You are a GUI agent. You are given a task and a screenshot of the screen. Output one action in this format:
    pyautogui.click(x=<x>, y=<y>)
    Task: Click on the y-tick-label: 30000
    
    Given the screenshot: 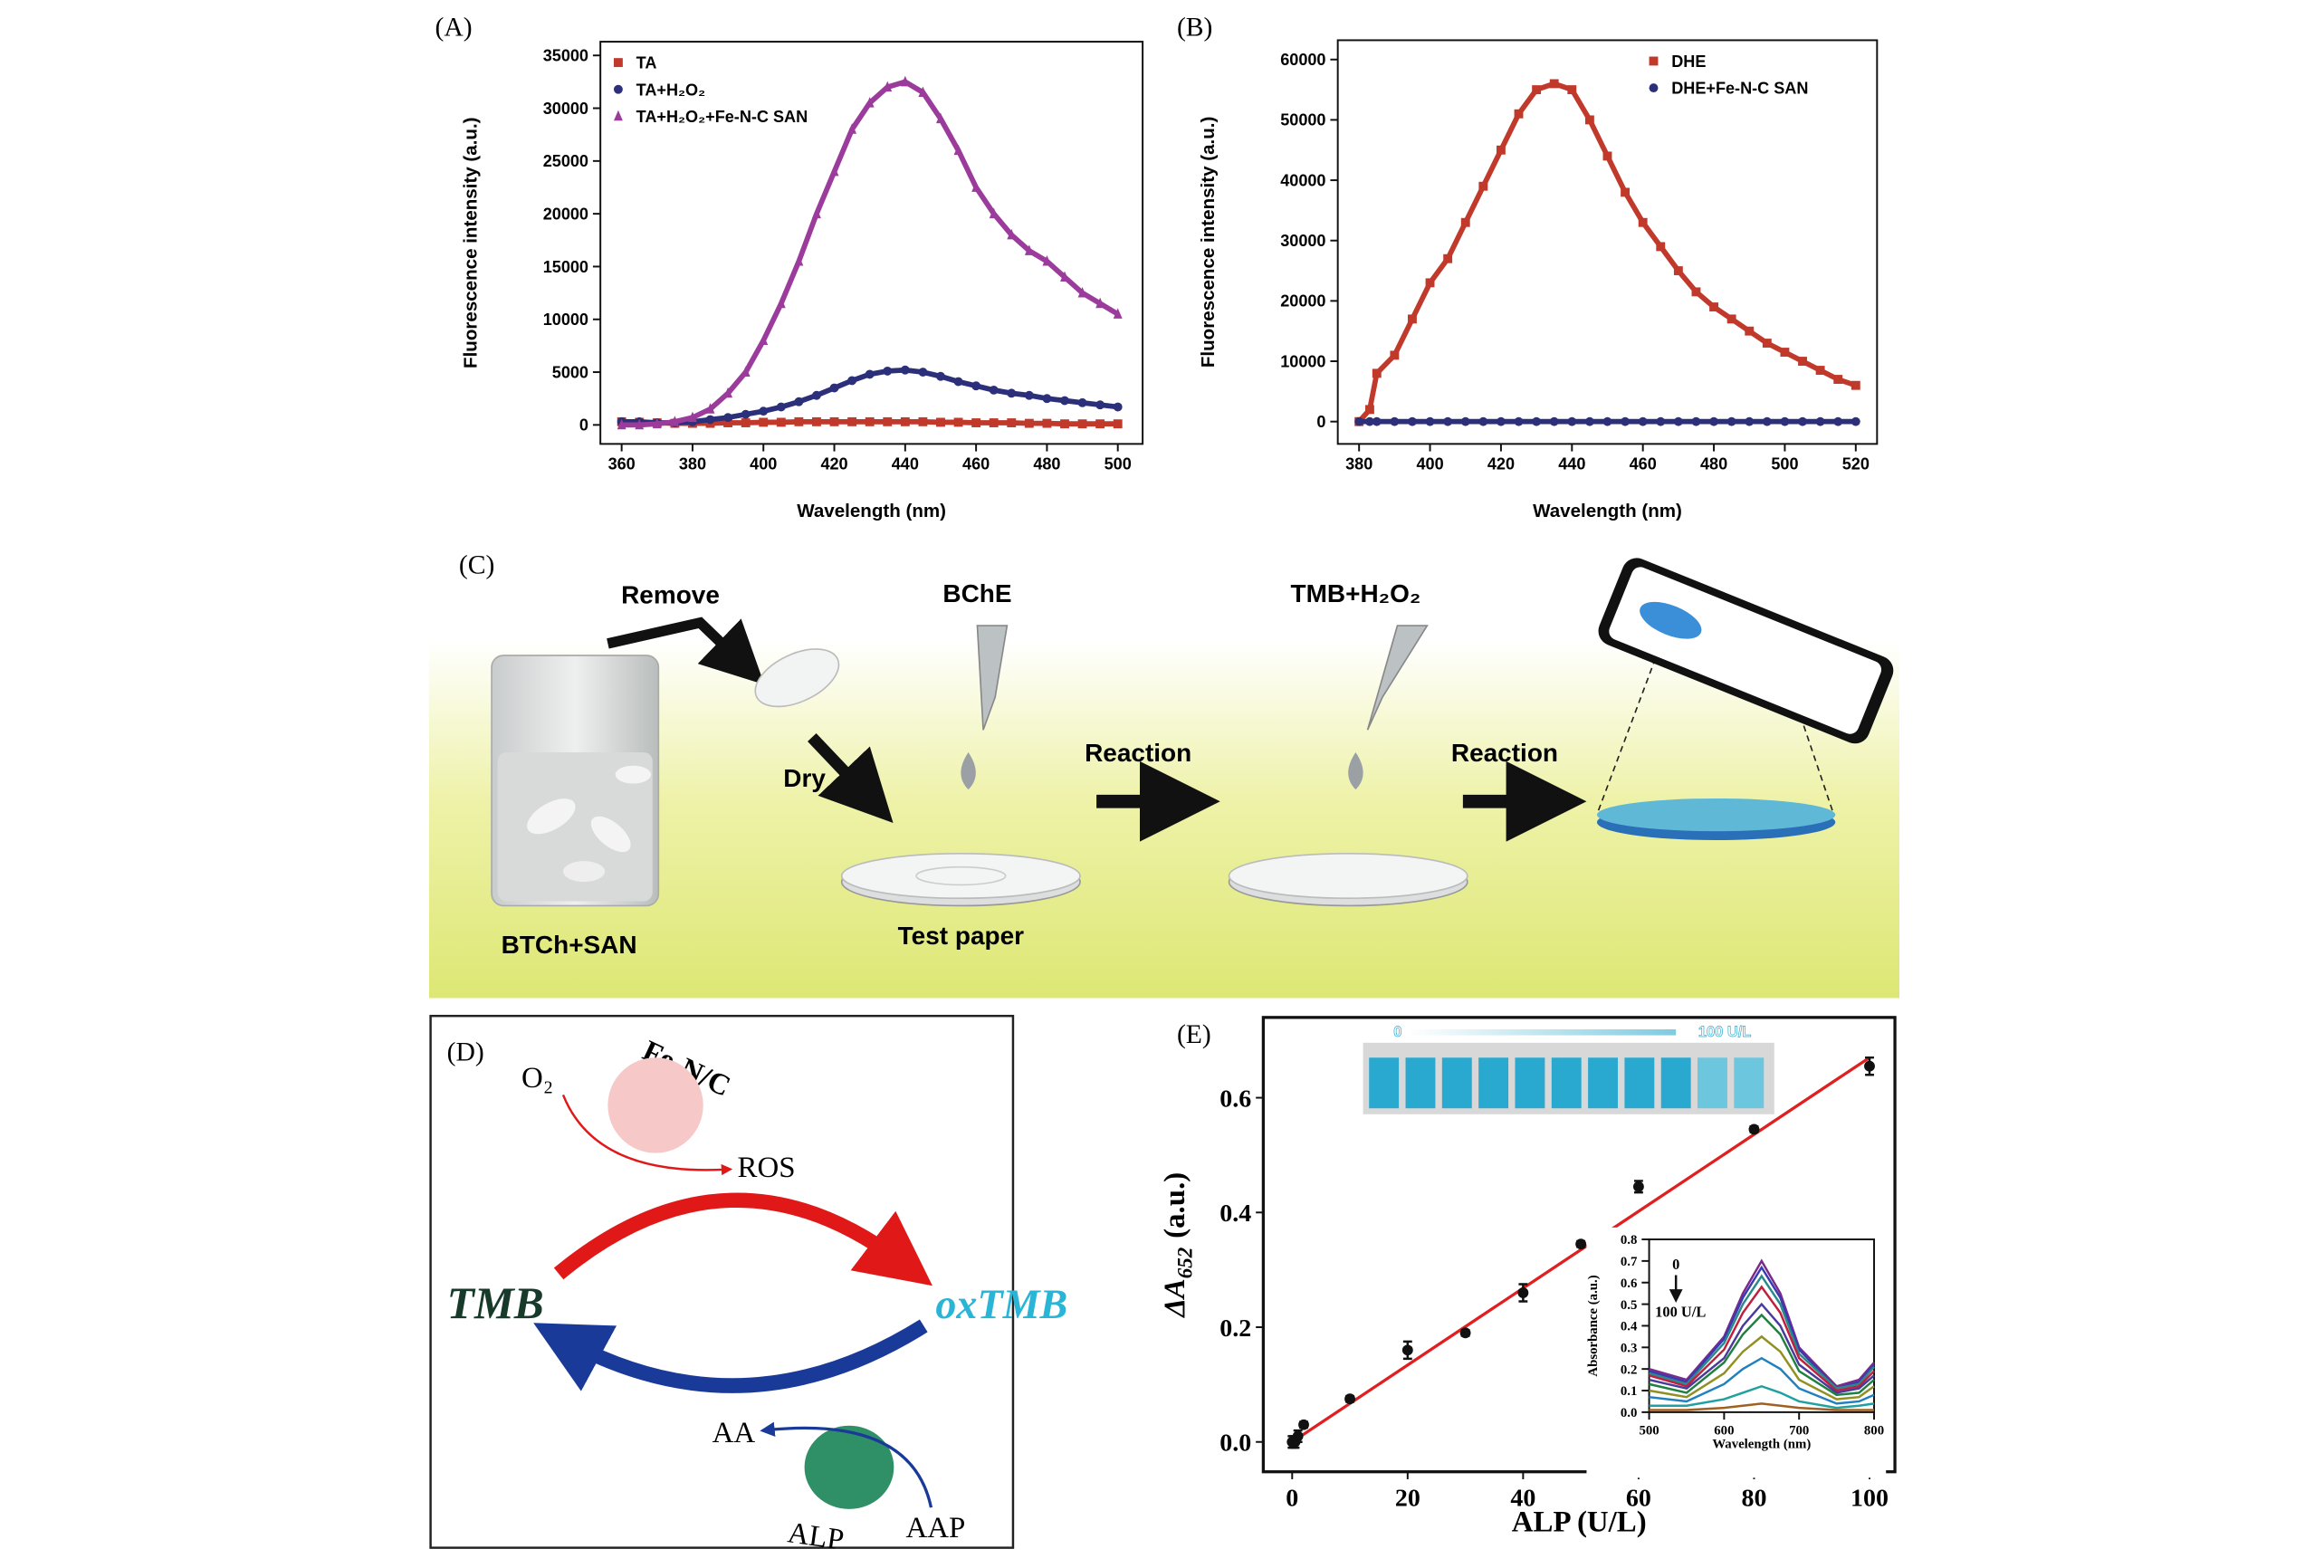 What is the action you would take?
    pyautogui.click(x=565, y=109)
    